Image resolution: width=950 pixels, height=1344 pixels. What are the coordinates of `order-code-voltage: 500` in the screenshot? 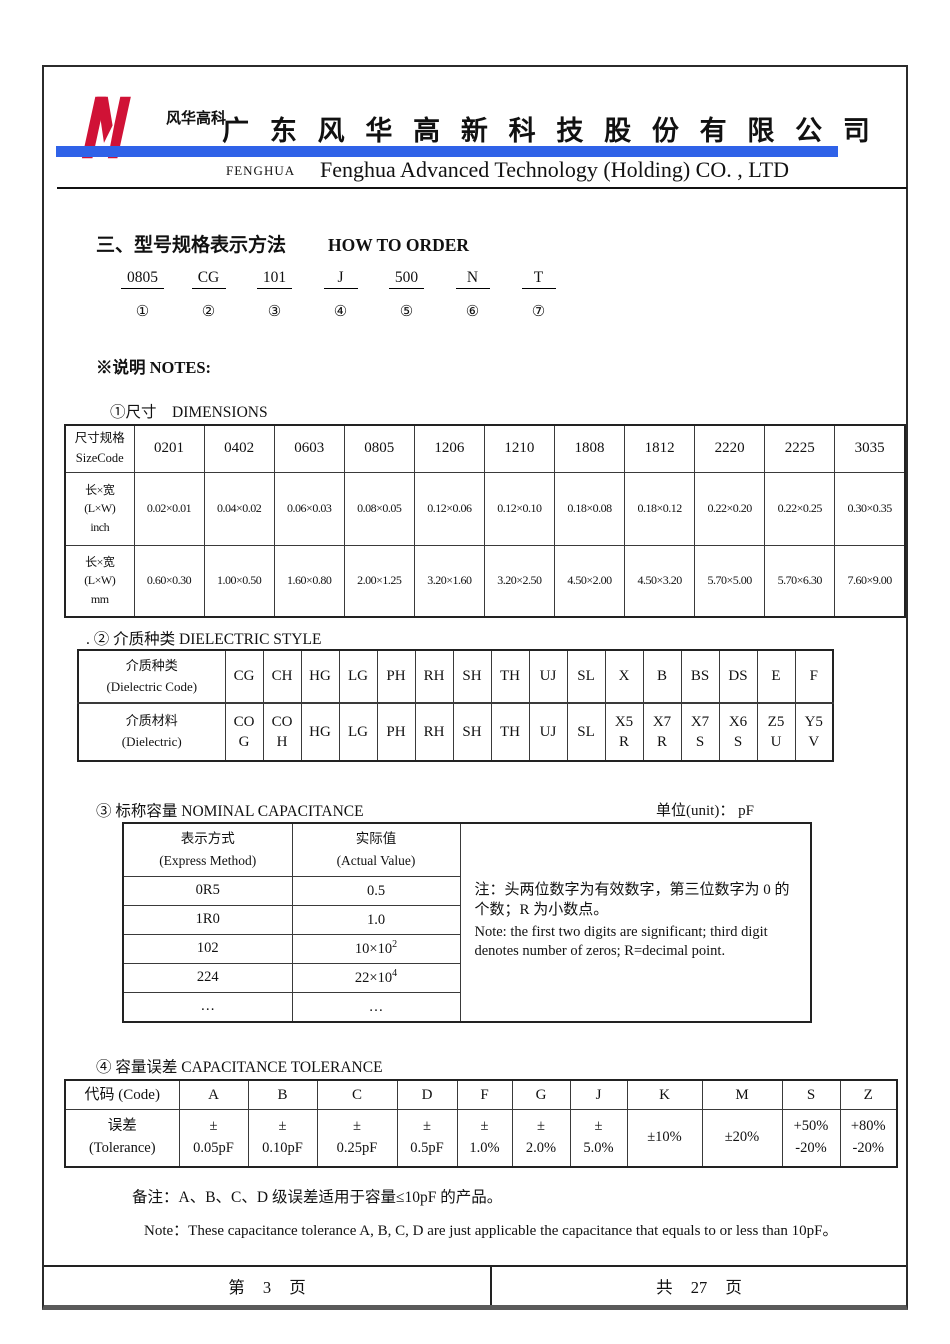 It's located at (406, 279).